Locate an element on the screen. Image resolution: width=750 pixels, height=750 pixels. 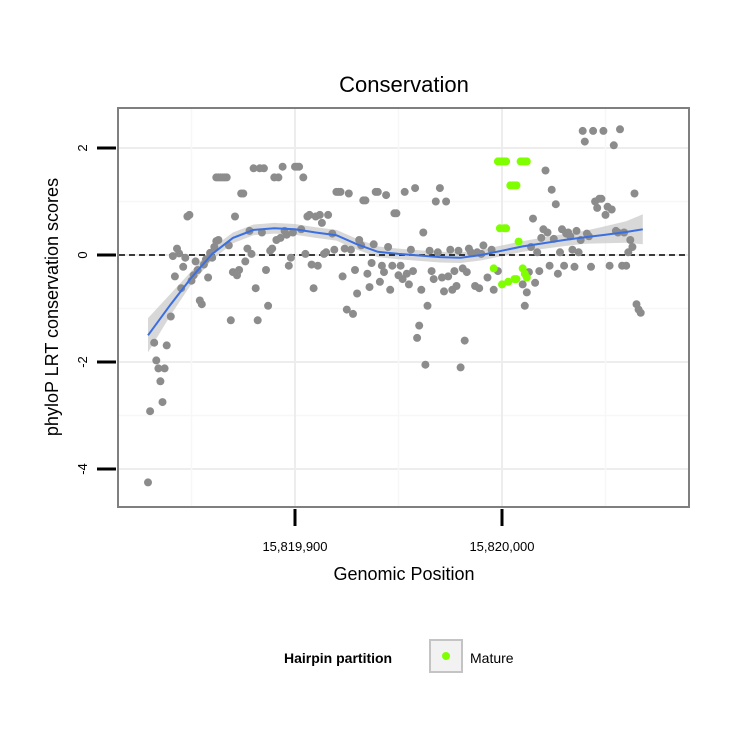
y-axis-title: phyloP LRT conservation scores is located at coordinates (52, 307).